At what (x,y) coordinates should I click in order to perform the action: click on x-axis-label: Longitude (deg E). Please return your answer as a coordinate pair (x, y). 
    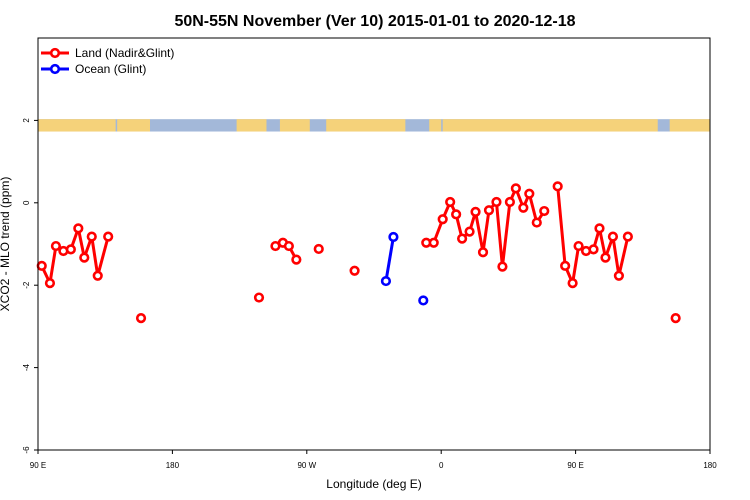
    Looking at the image, I should click on (373, 484).